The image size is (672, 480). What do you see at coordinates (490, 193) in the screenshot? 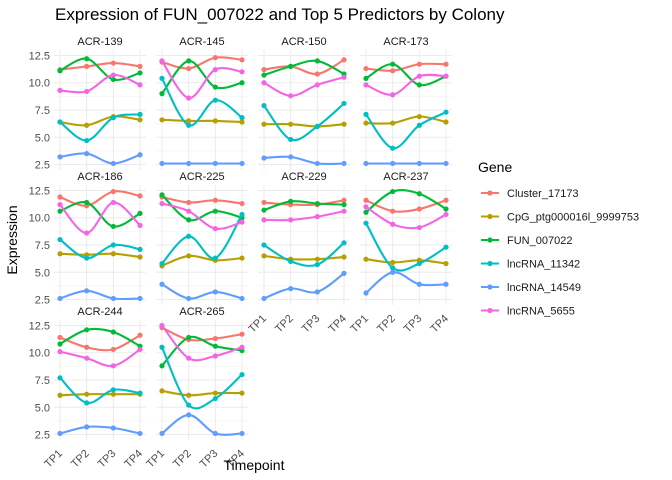
I see `legend-key-point` at bounding box center [490, 193].